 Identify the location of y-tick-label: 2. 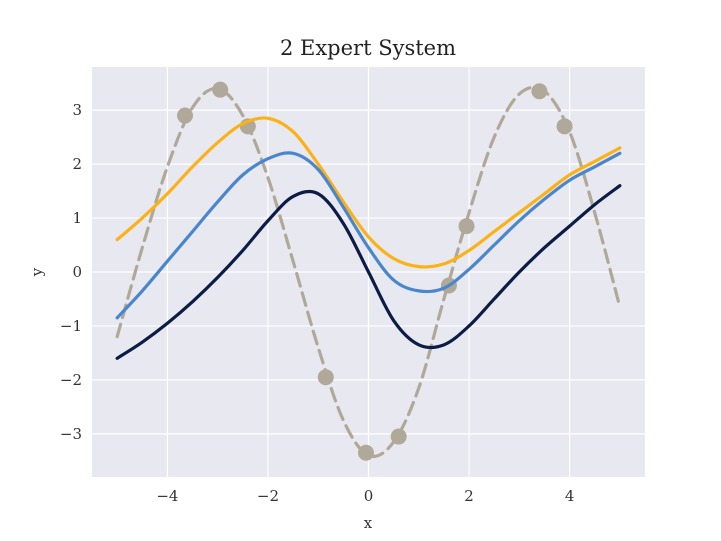
(77, 164).